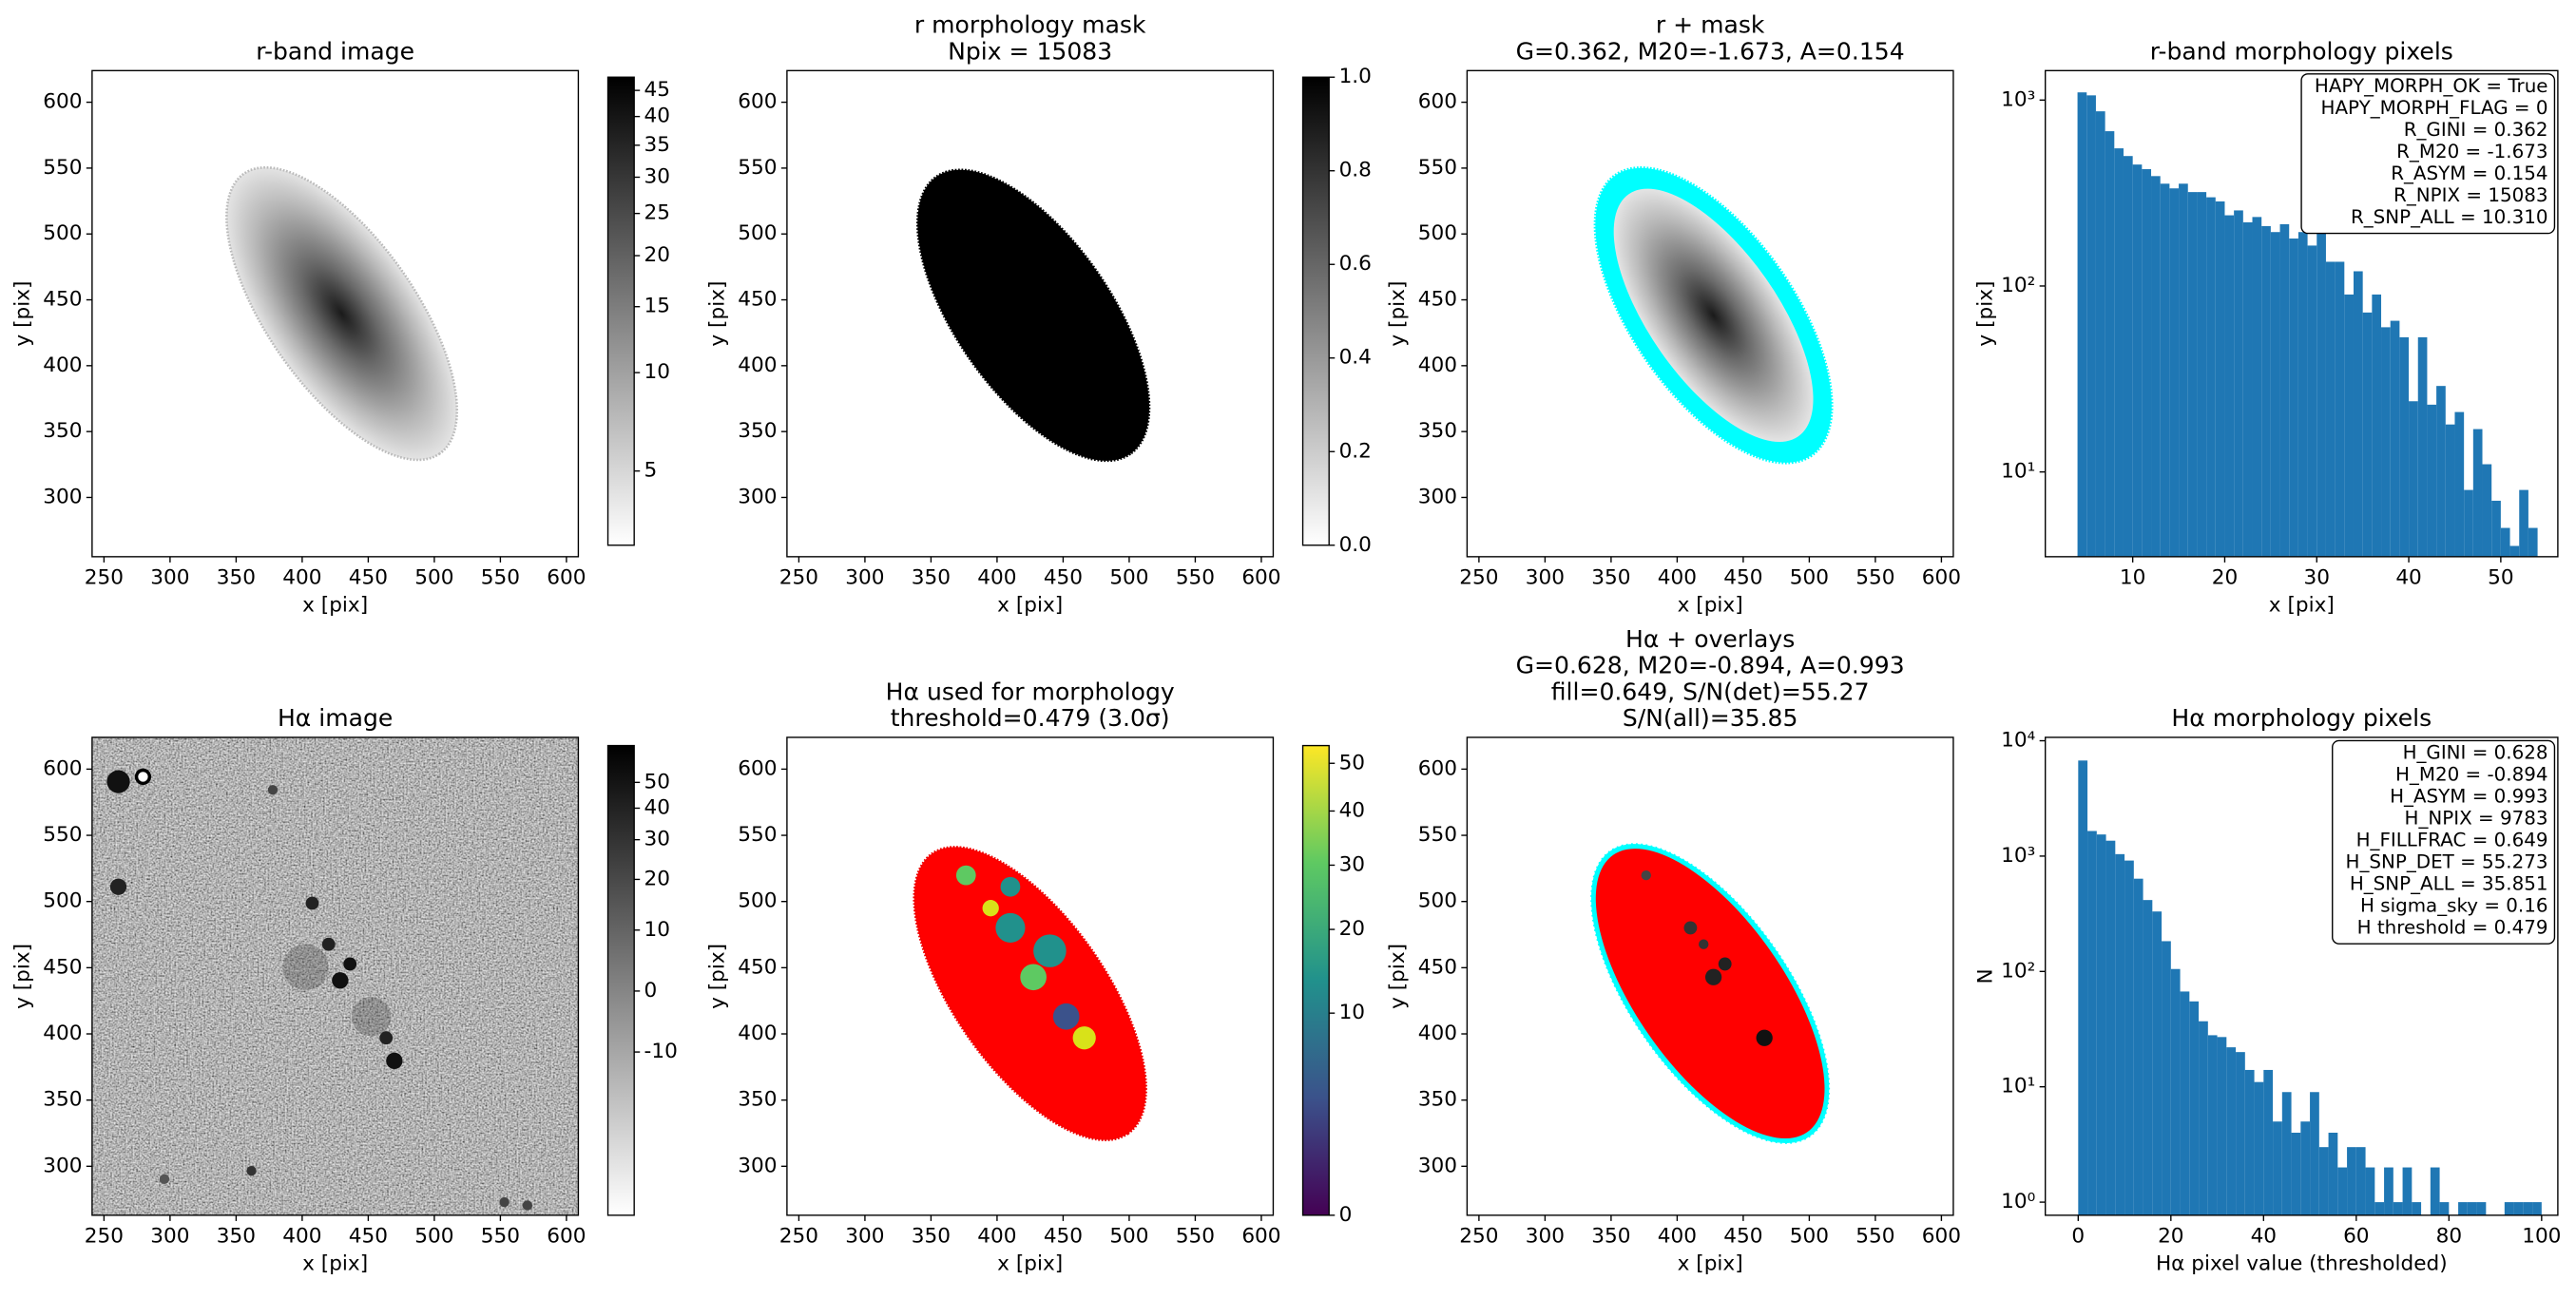  What do you see at coordinates (661, 1052) in the screenshot?
I see `colorbar-tick-label: -10` at bounding box center [661, 1052].